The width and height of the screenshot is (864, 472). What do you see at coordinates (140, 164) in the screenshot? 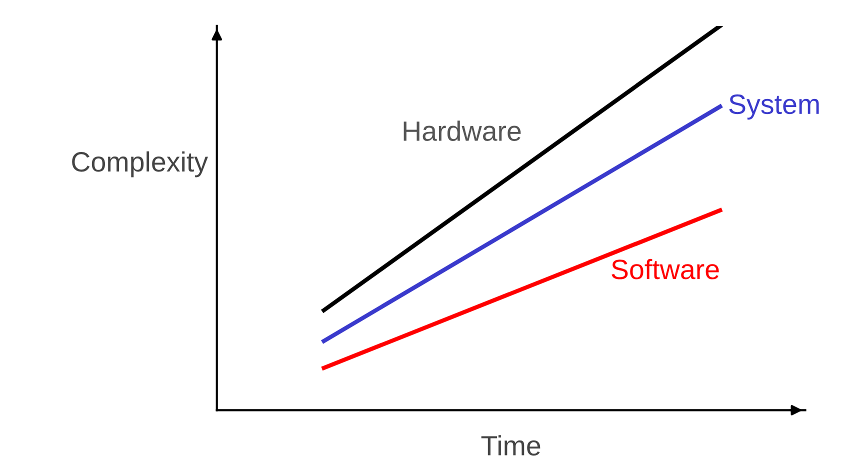
I see `y-axis-title: Complexity` at bounding box center [140, 164].